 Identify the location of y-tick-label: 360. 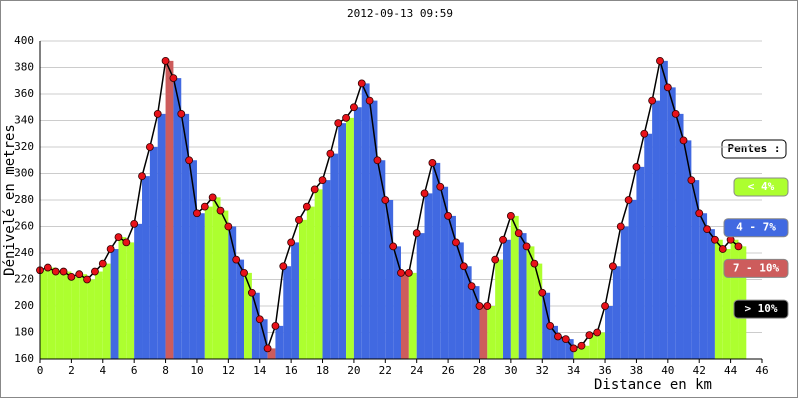
(24, 93).